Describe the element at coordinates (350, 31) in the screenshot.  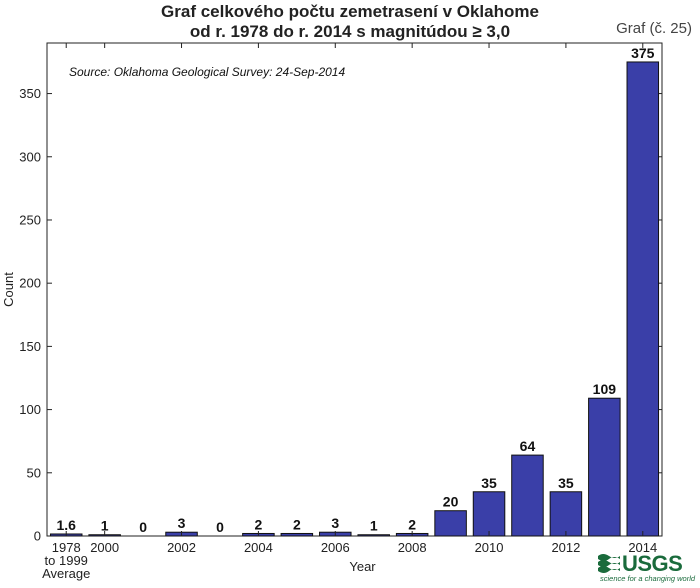
I see `chart-title-line-2: od r. 1978 do r. 2014 s magnitúdou ≥ 3,0` at that location.